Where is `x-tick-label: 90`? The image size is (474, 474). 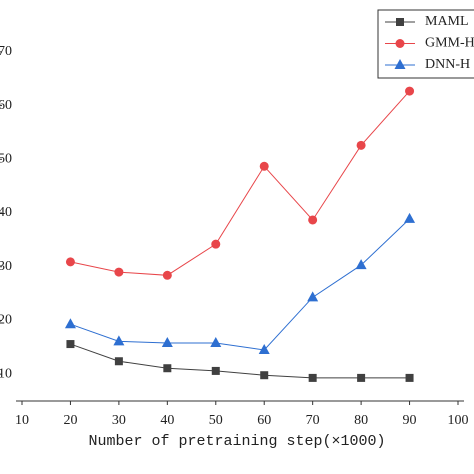
x-tick-label: 90 is located at coordinates (410, 420).